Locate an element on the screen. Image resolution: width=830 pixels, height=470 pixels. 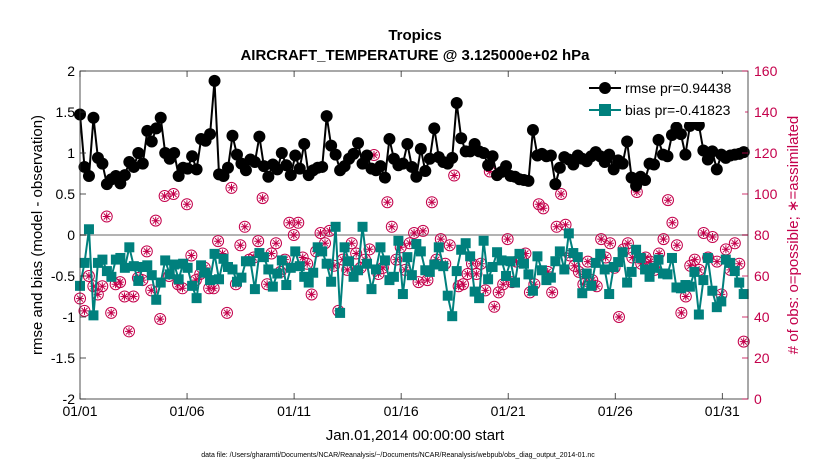
chart-title: Tropics is located at coordinates (414, 35).